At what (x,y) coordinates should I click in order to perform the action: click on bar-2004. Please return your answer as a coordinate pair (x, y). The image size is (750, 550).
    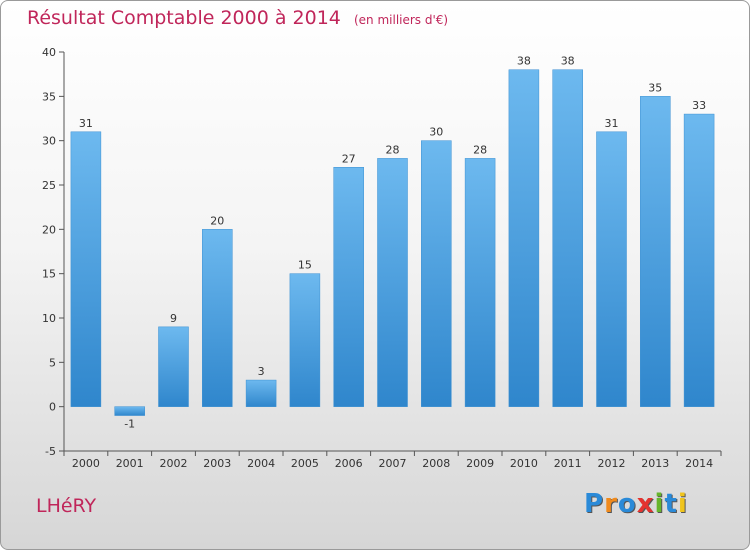
    Looking at the image, I should click on (261, 393).